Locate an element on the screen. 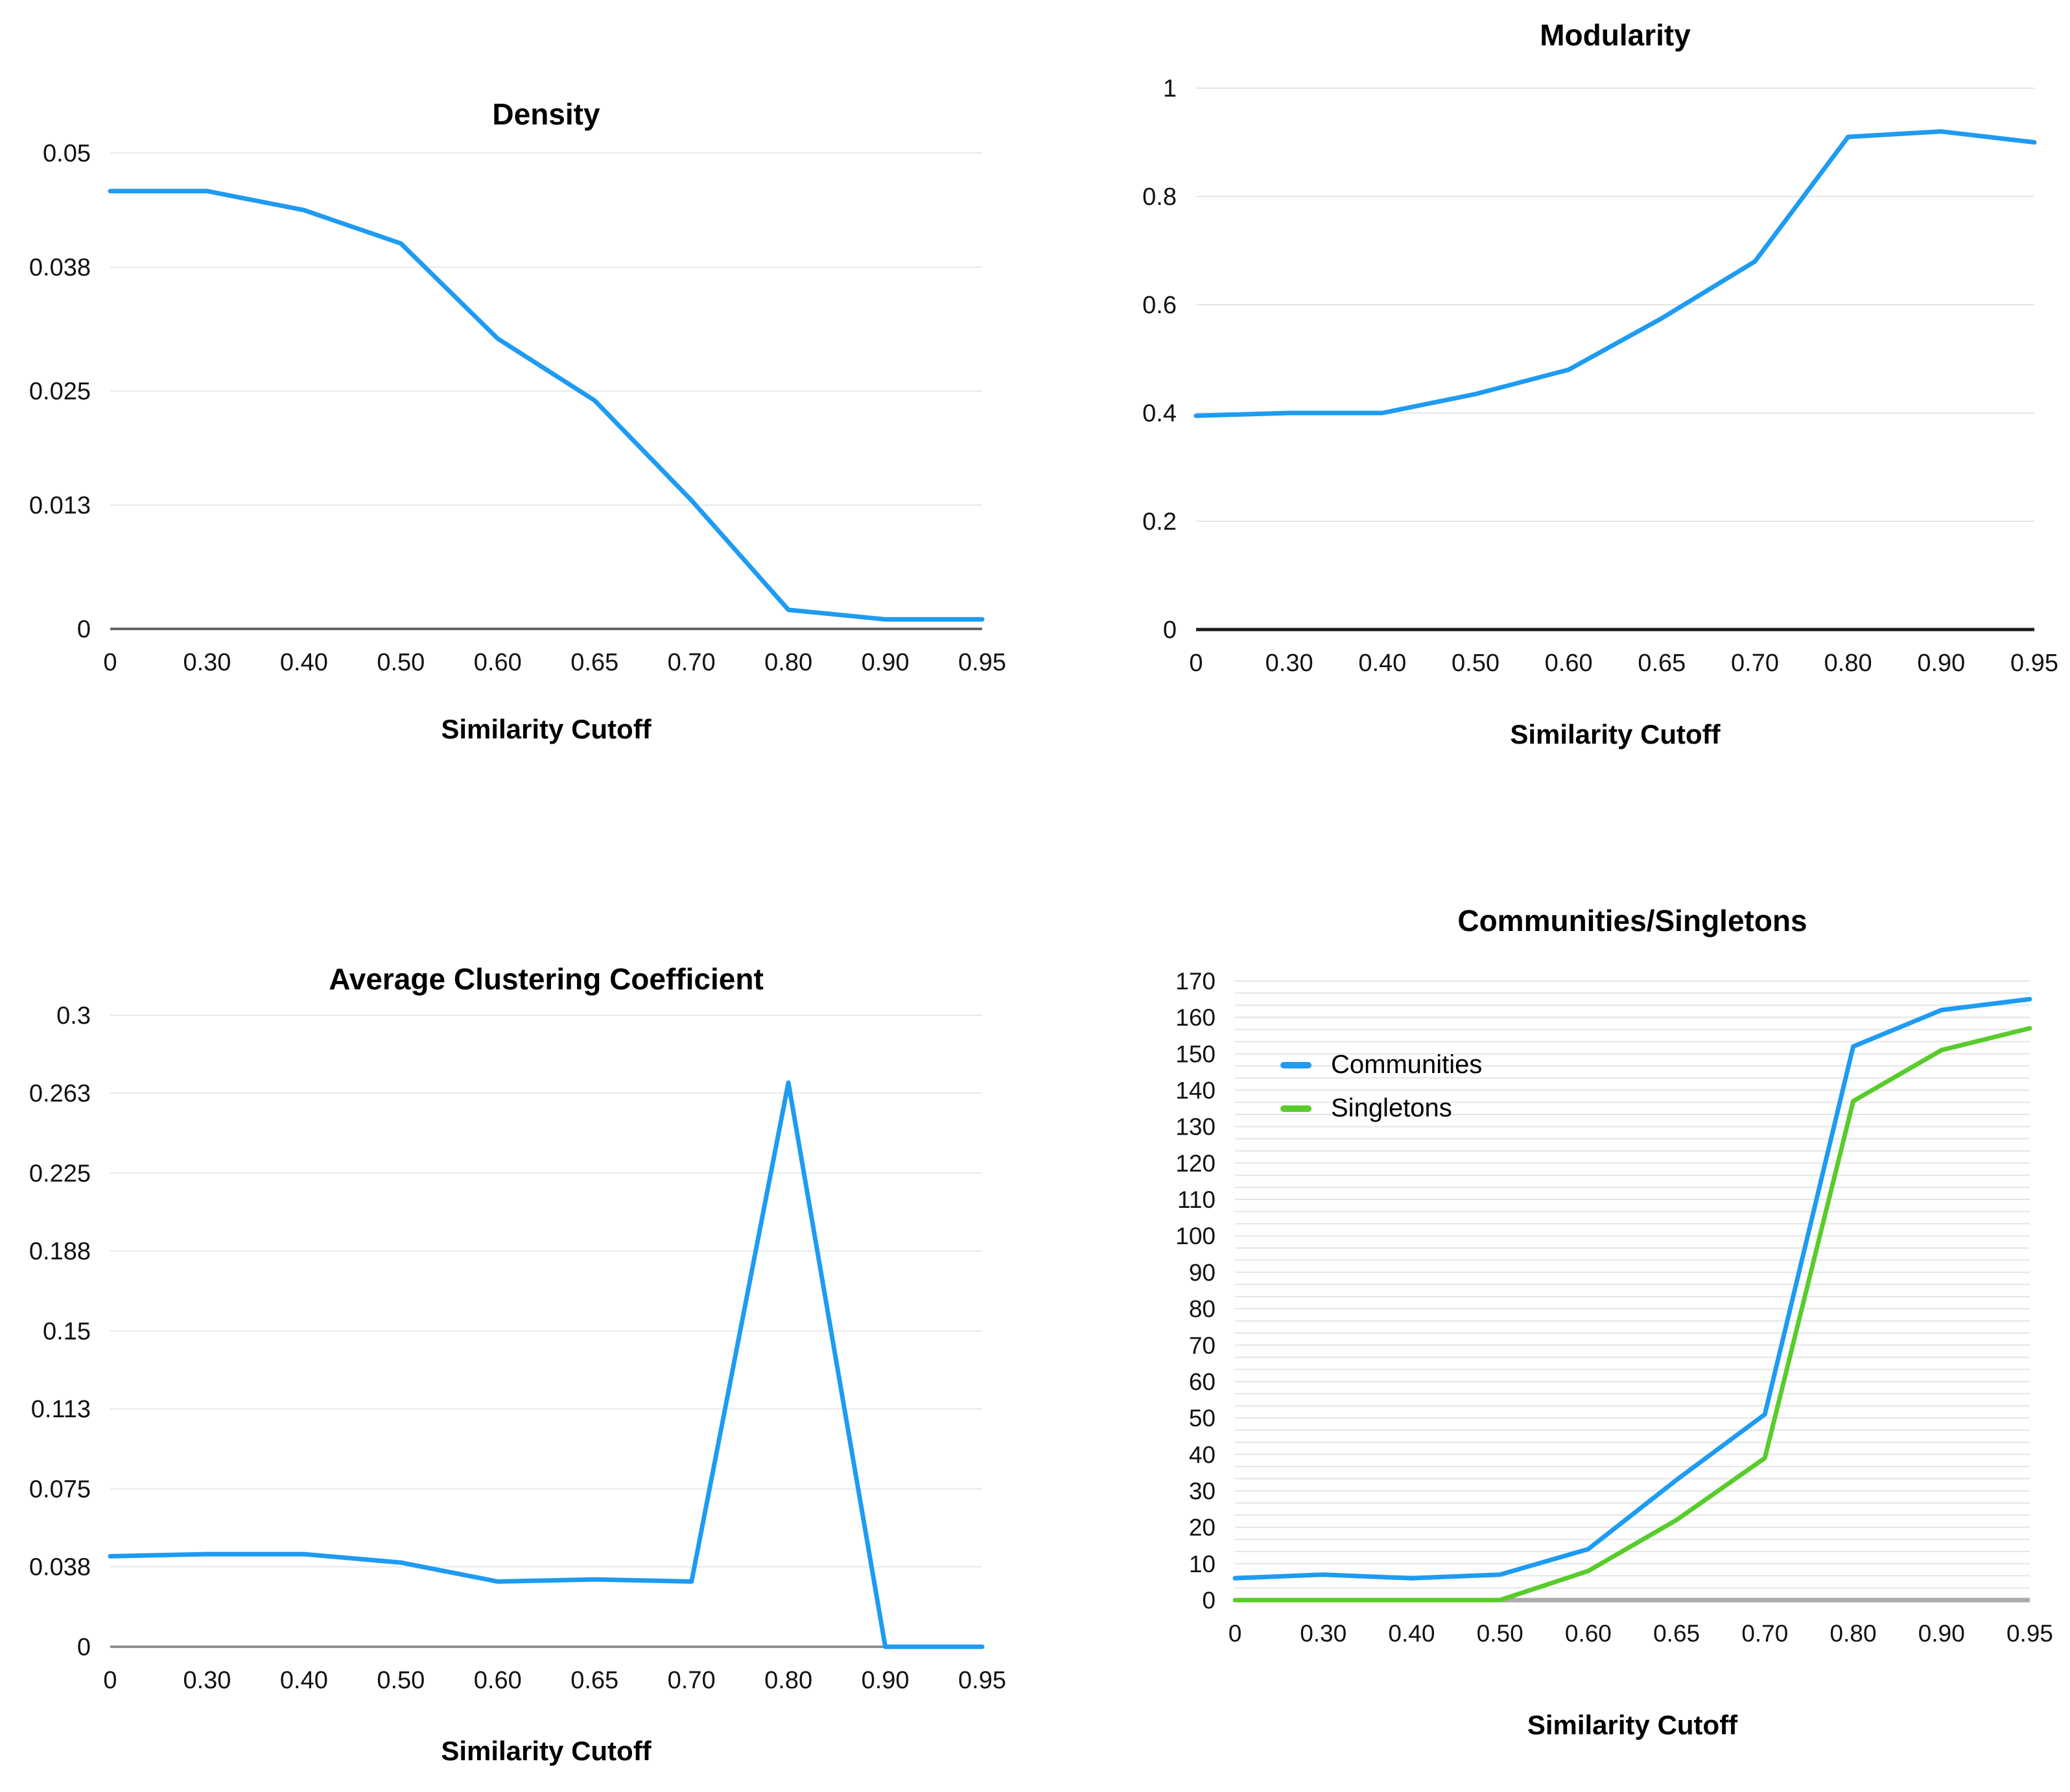 This screenshot has width=2070, height=1792. svg-text: 120 is located at coordinates (1195, 1163).